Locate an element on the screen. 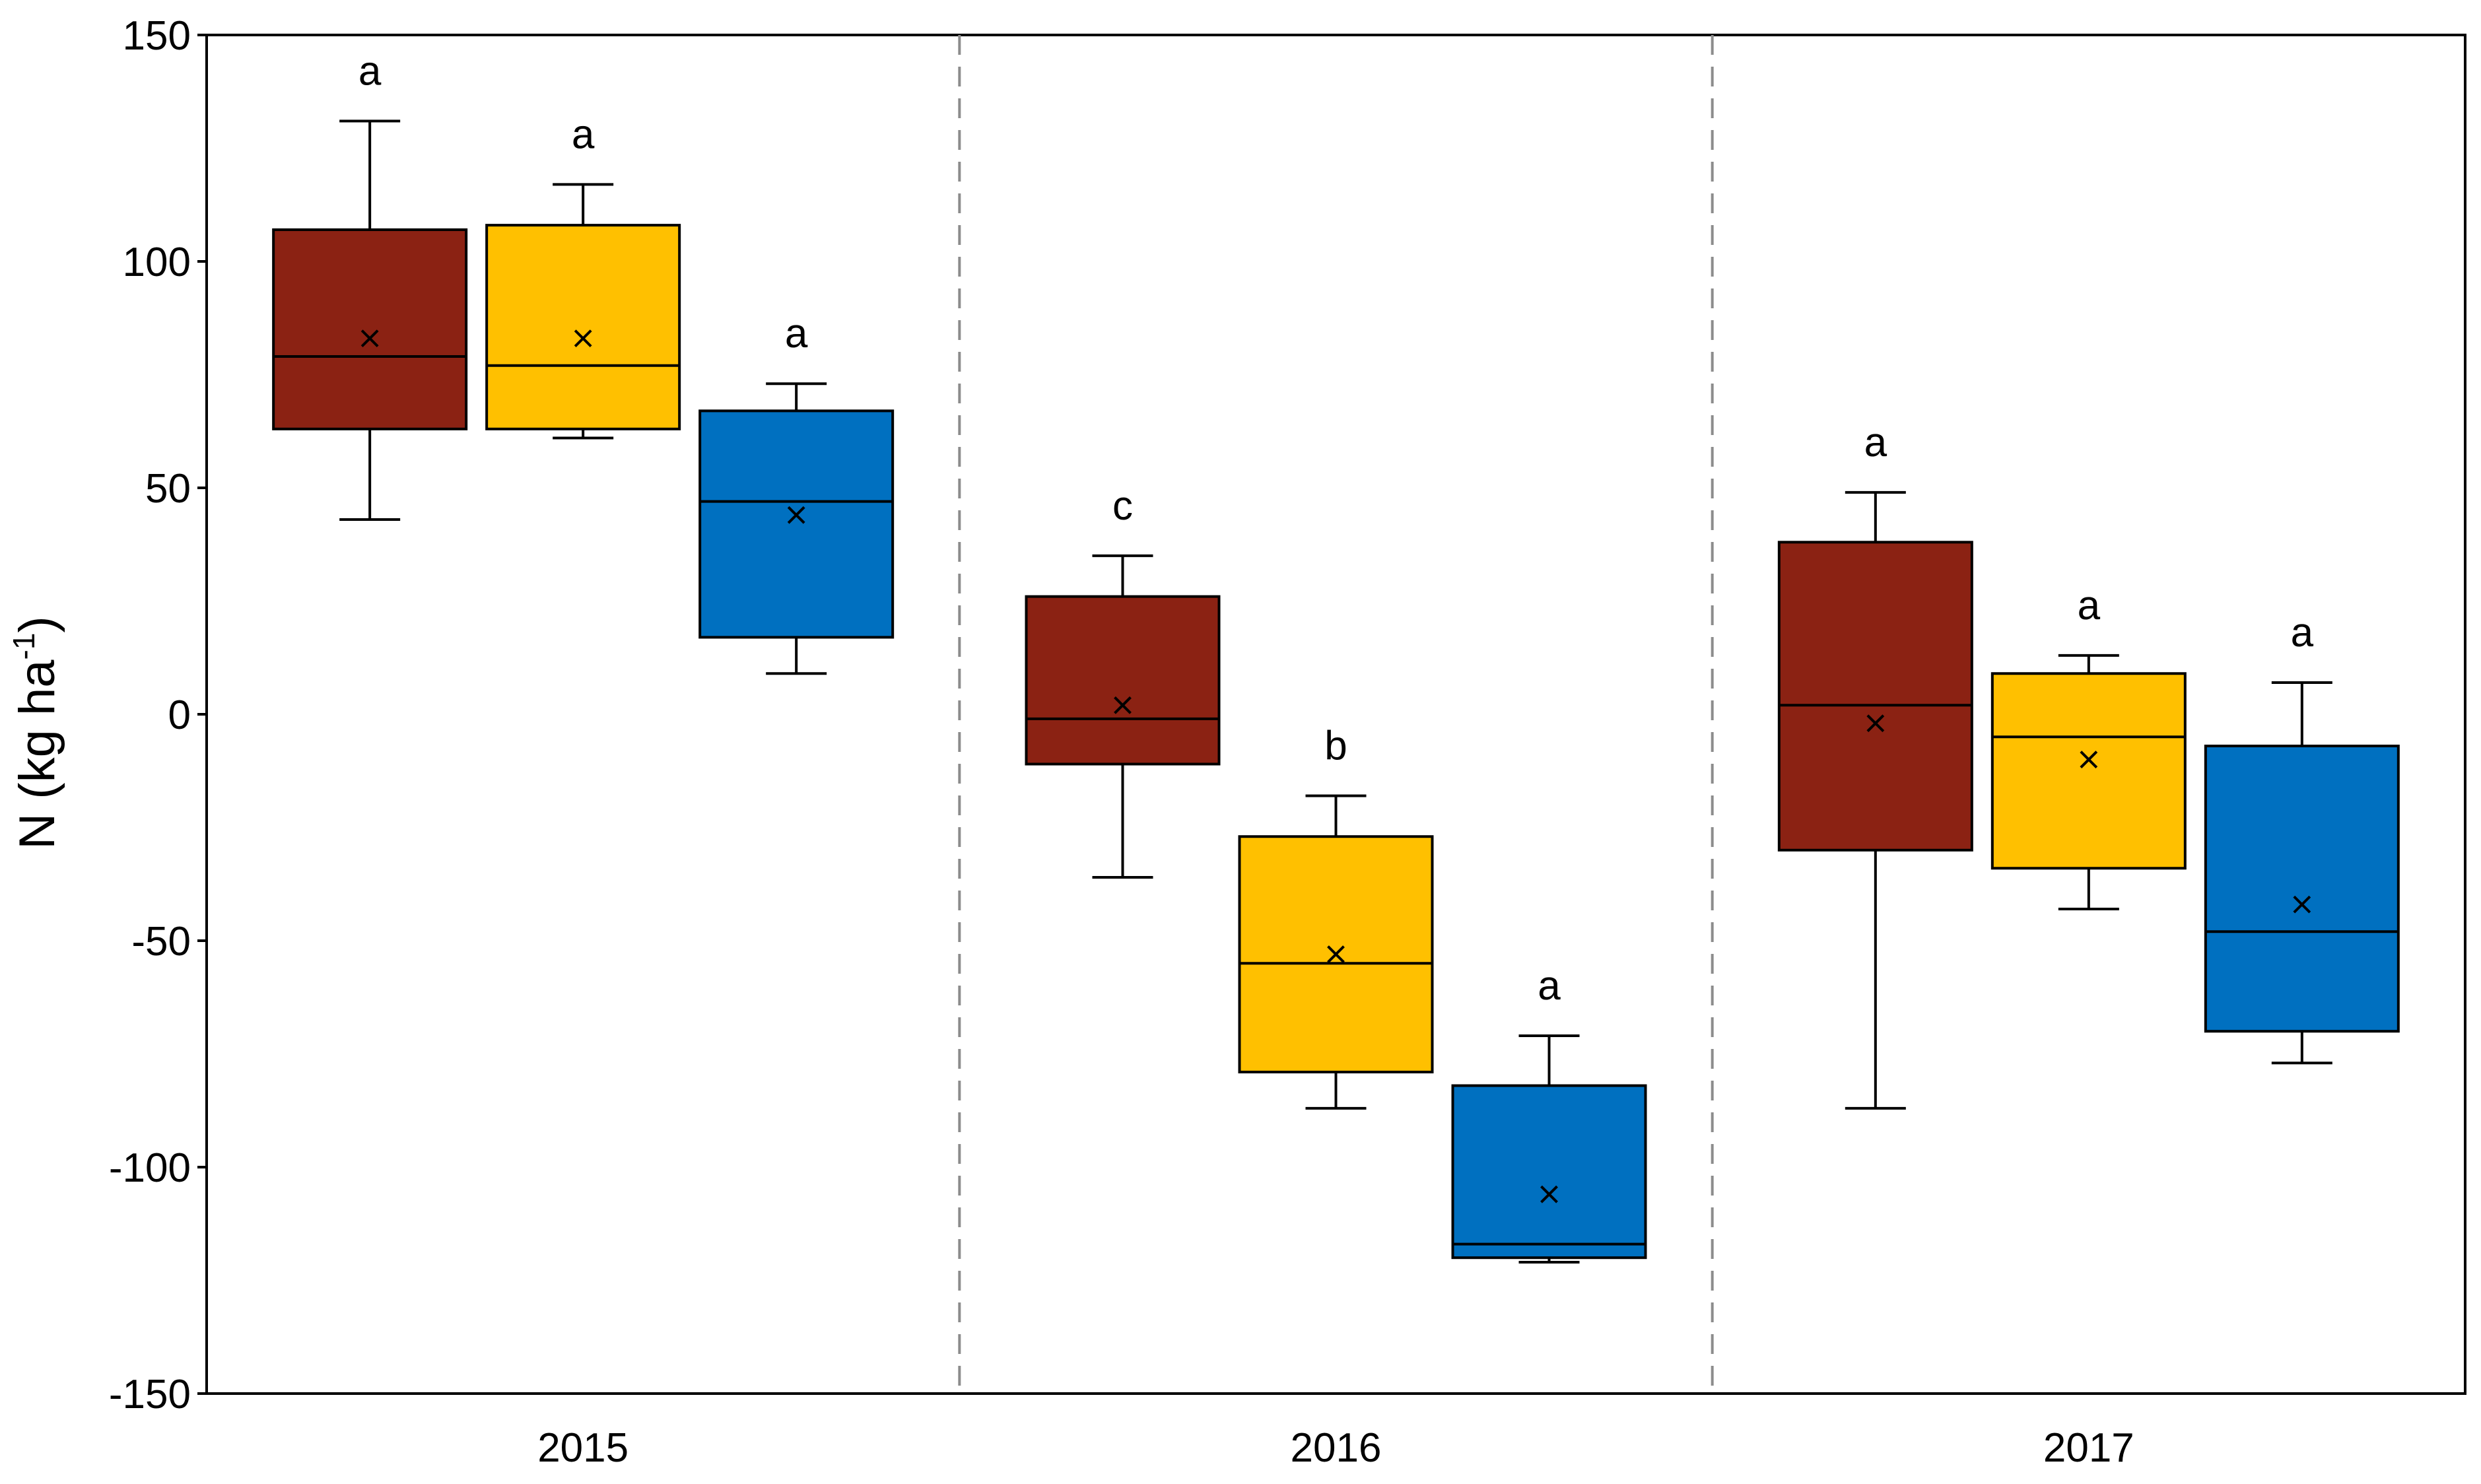 The image size is (2481, 1484). y-tick-label: -150 is located at coordinates (150, 1394).